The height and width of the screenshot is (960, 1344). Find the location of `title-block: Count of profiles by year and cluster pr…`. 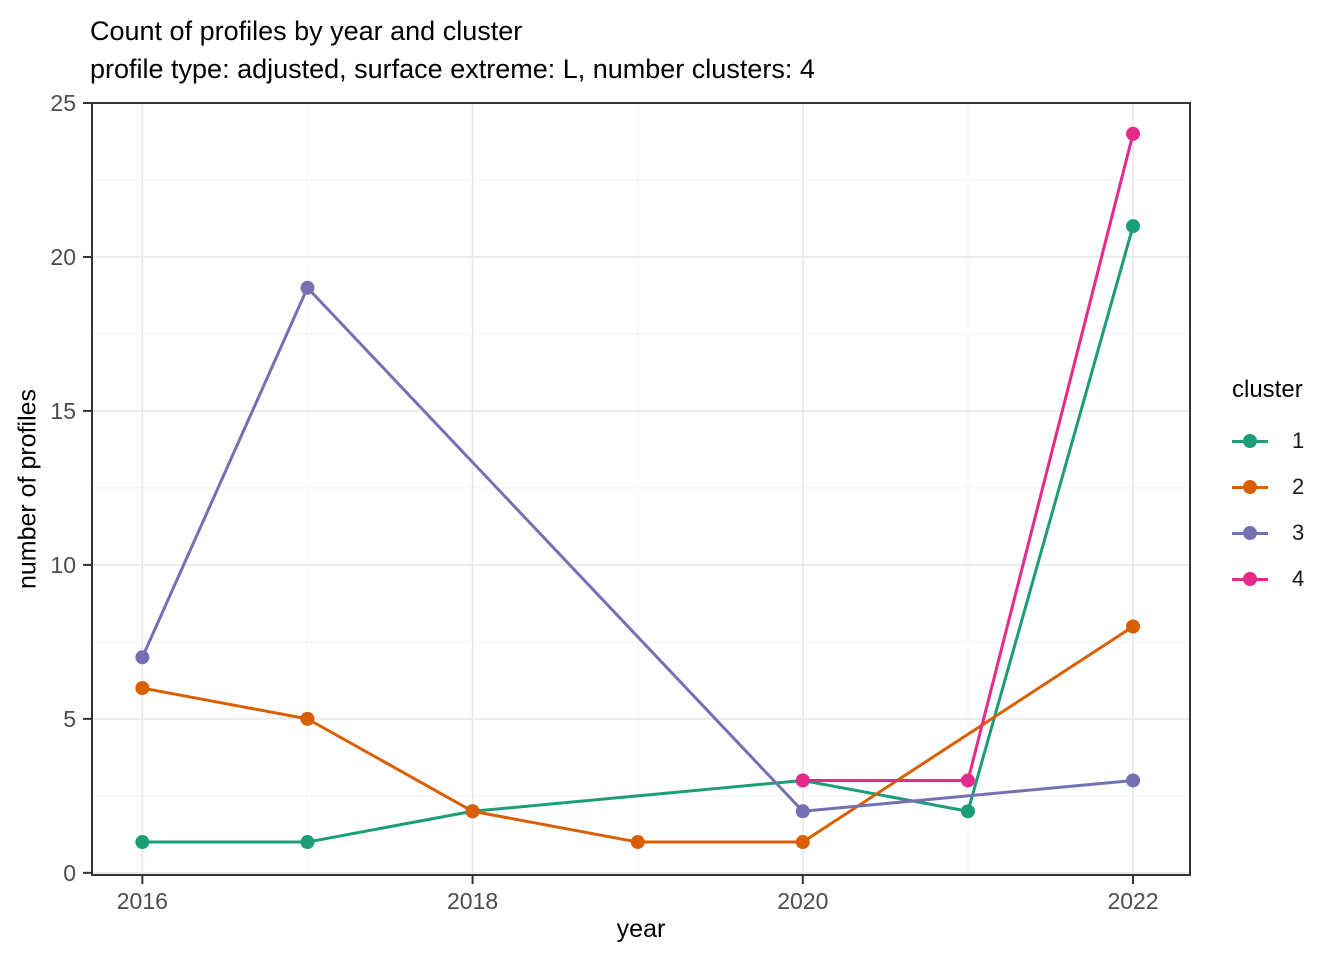

title-block: Count of profiles by year and cluster pr… is located at coordinates (452, 50).